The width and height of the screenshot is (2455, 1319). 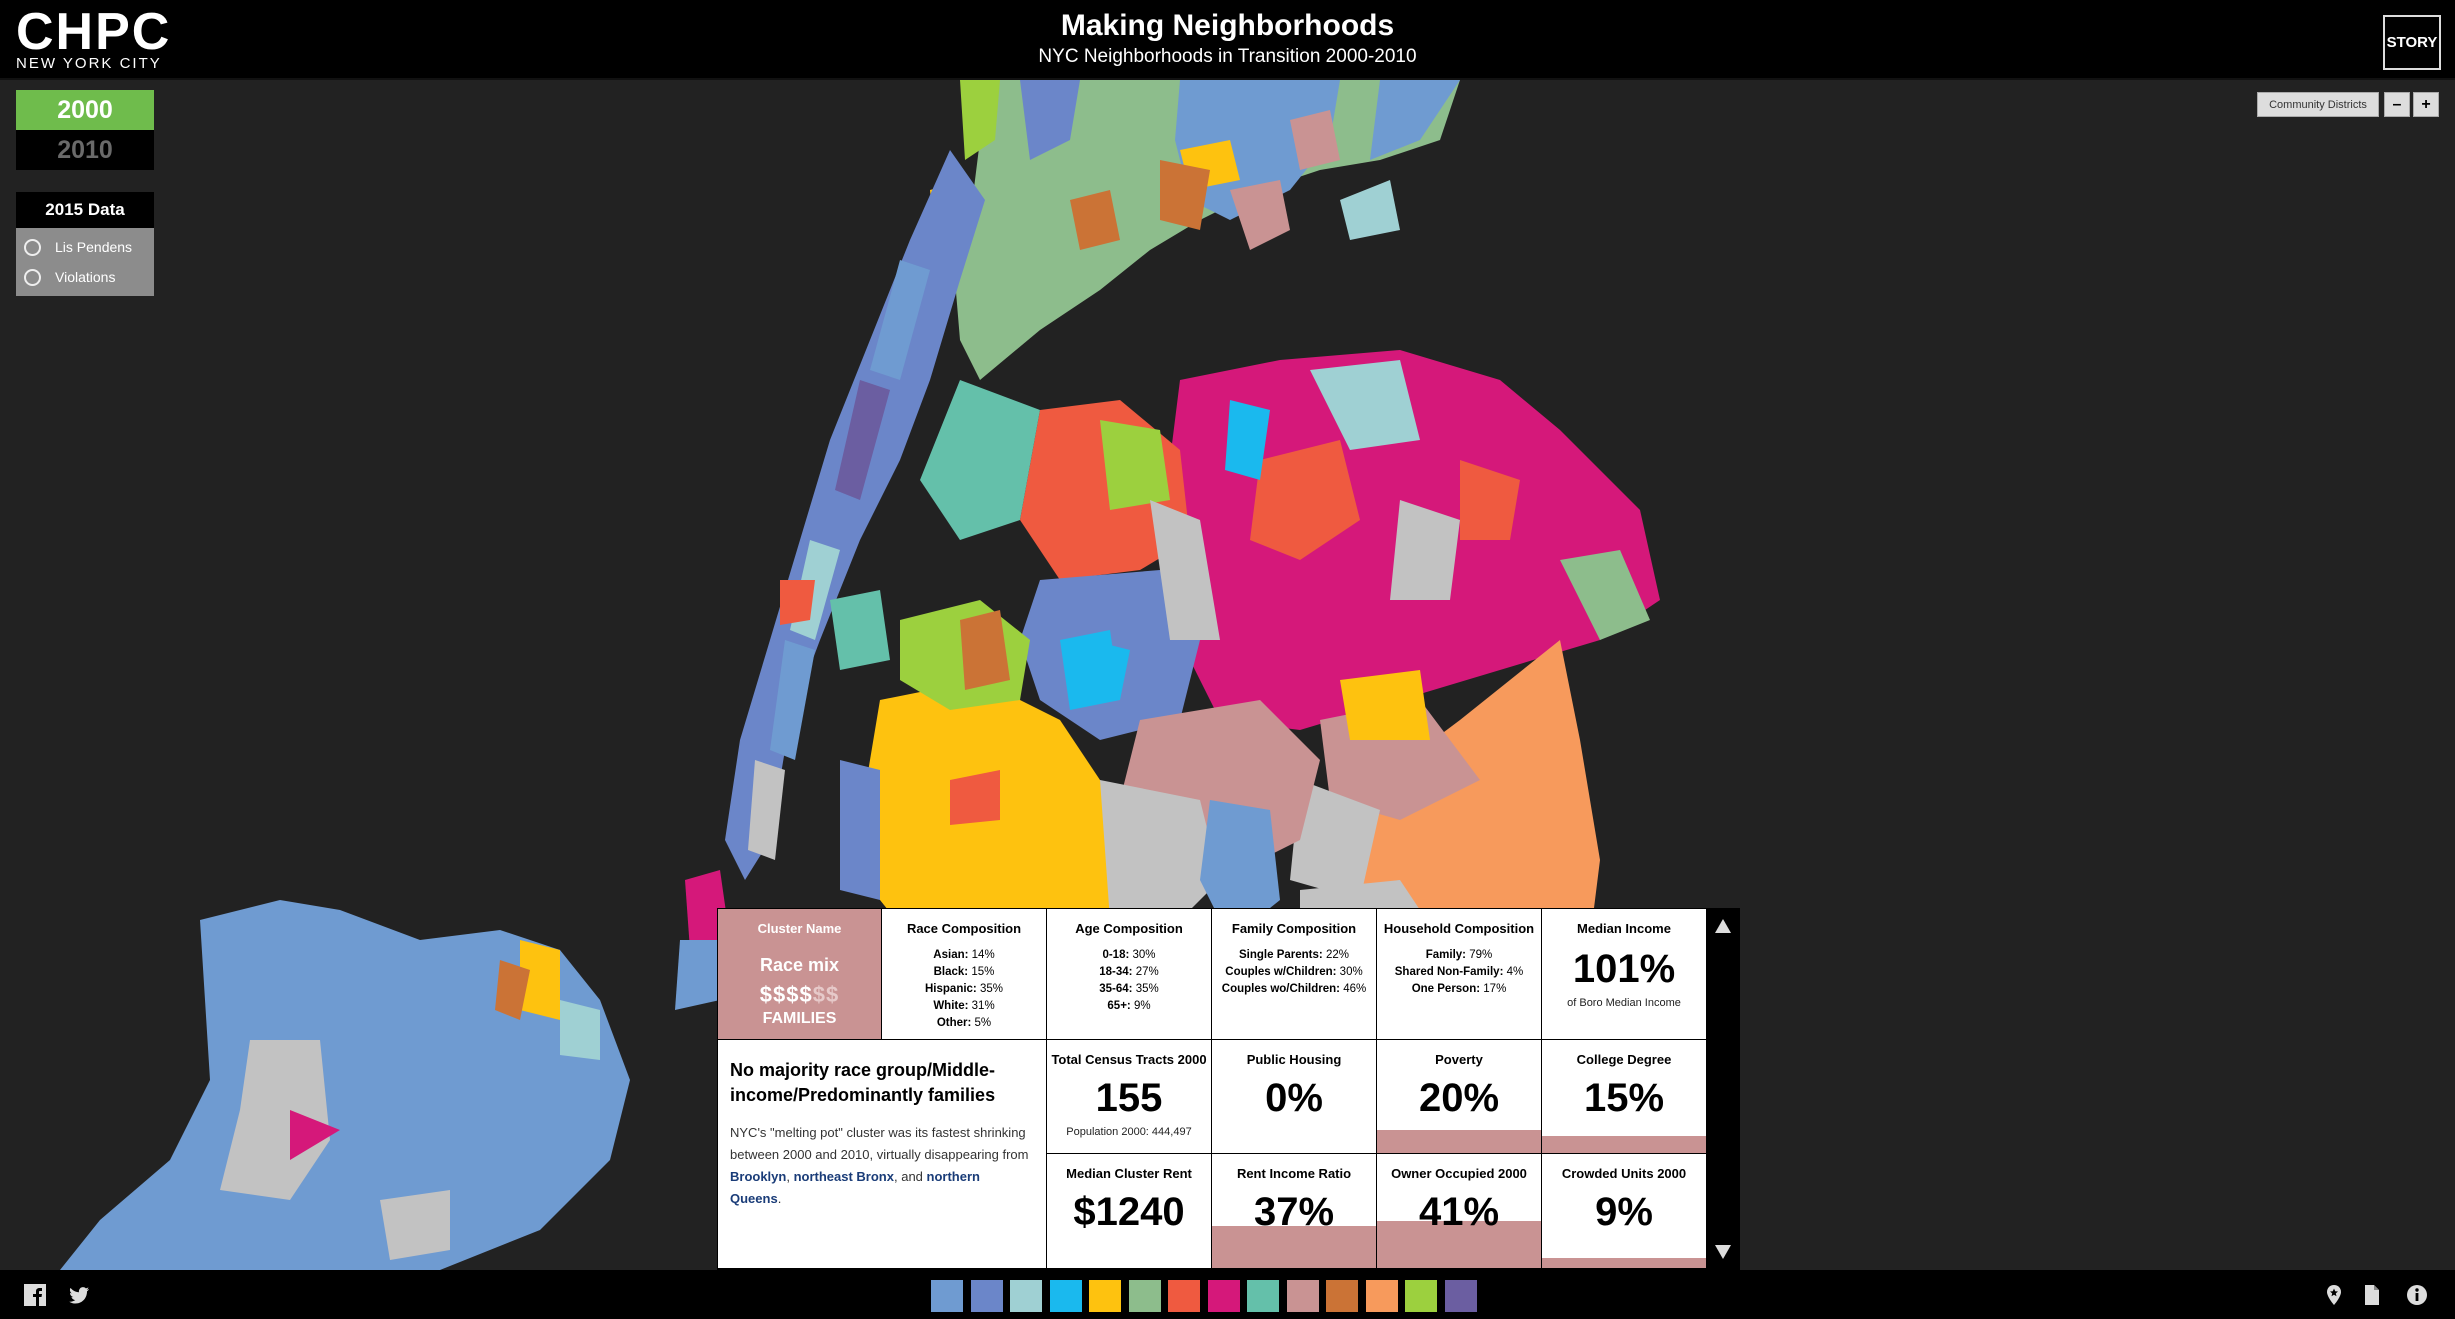 I want to click on cluster-name-cell: Cluster Name Race mix $$$$$$ FAMILIES, so click(x=800, y=974).